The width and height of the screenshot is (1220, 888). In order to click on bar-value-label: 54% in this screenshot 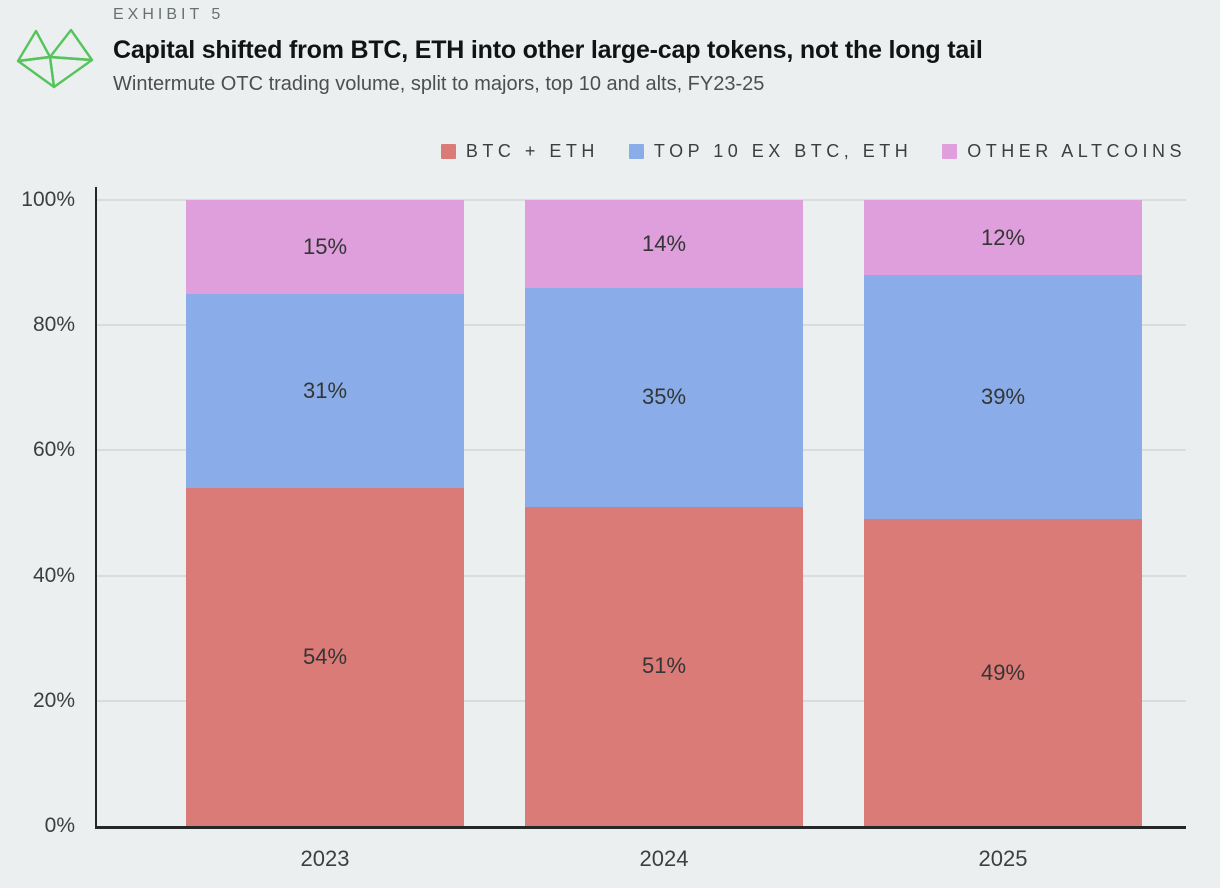, I will do `click(325, 656)`.